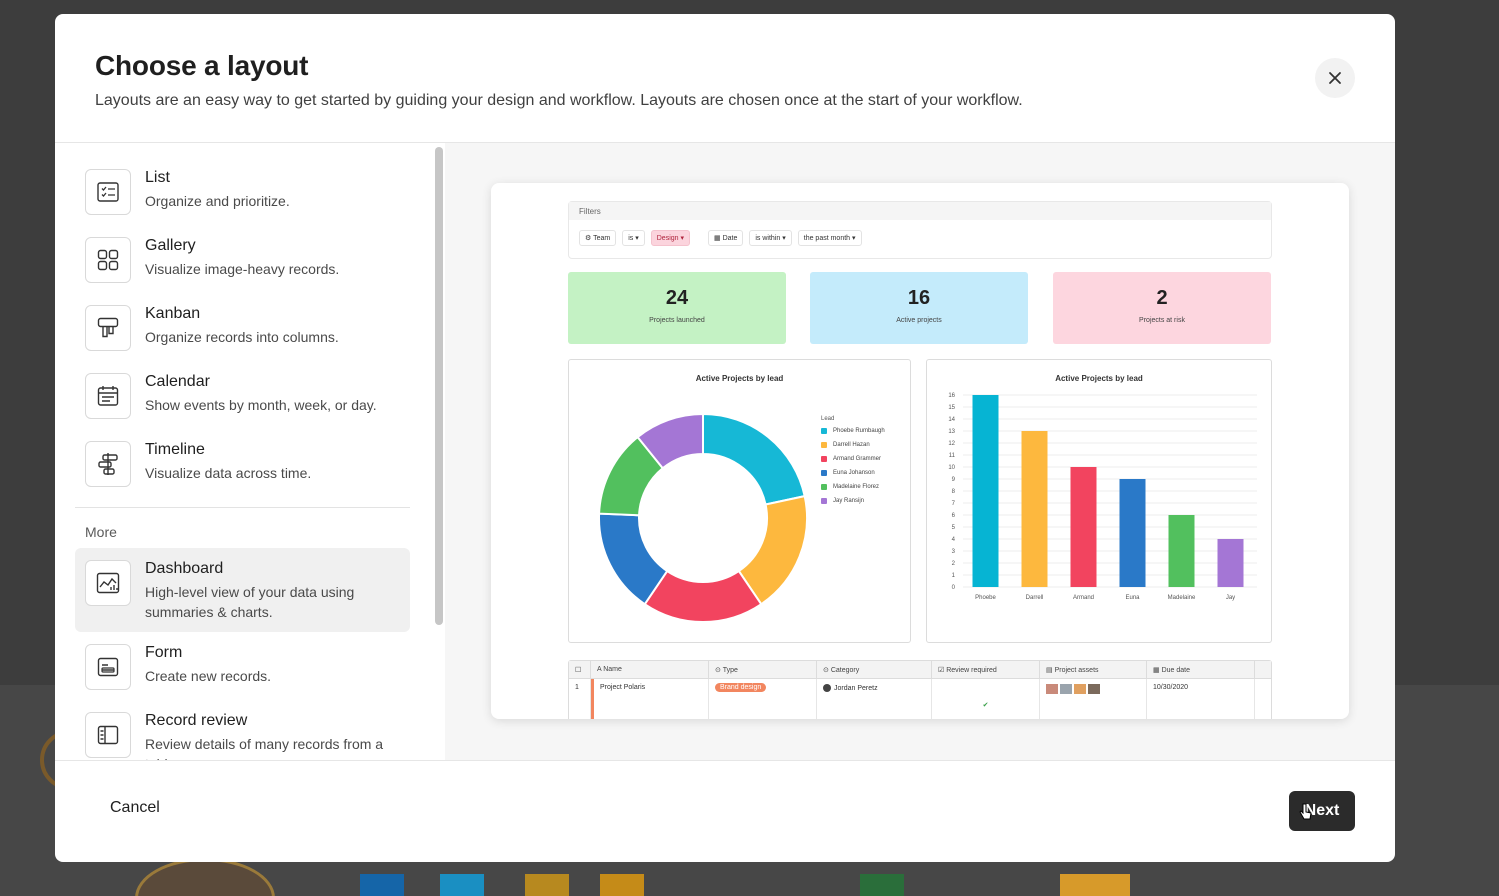 Image resolution: width=1499 pixels, height=896 pixels. What do you see at coordinates (173, 313) in the screenshot?
I see `layout-title: Kanban` at bounding box center [173, 313].